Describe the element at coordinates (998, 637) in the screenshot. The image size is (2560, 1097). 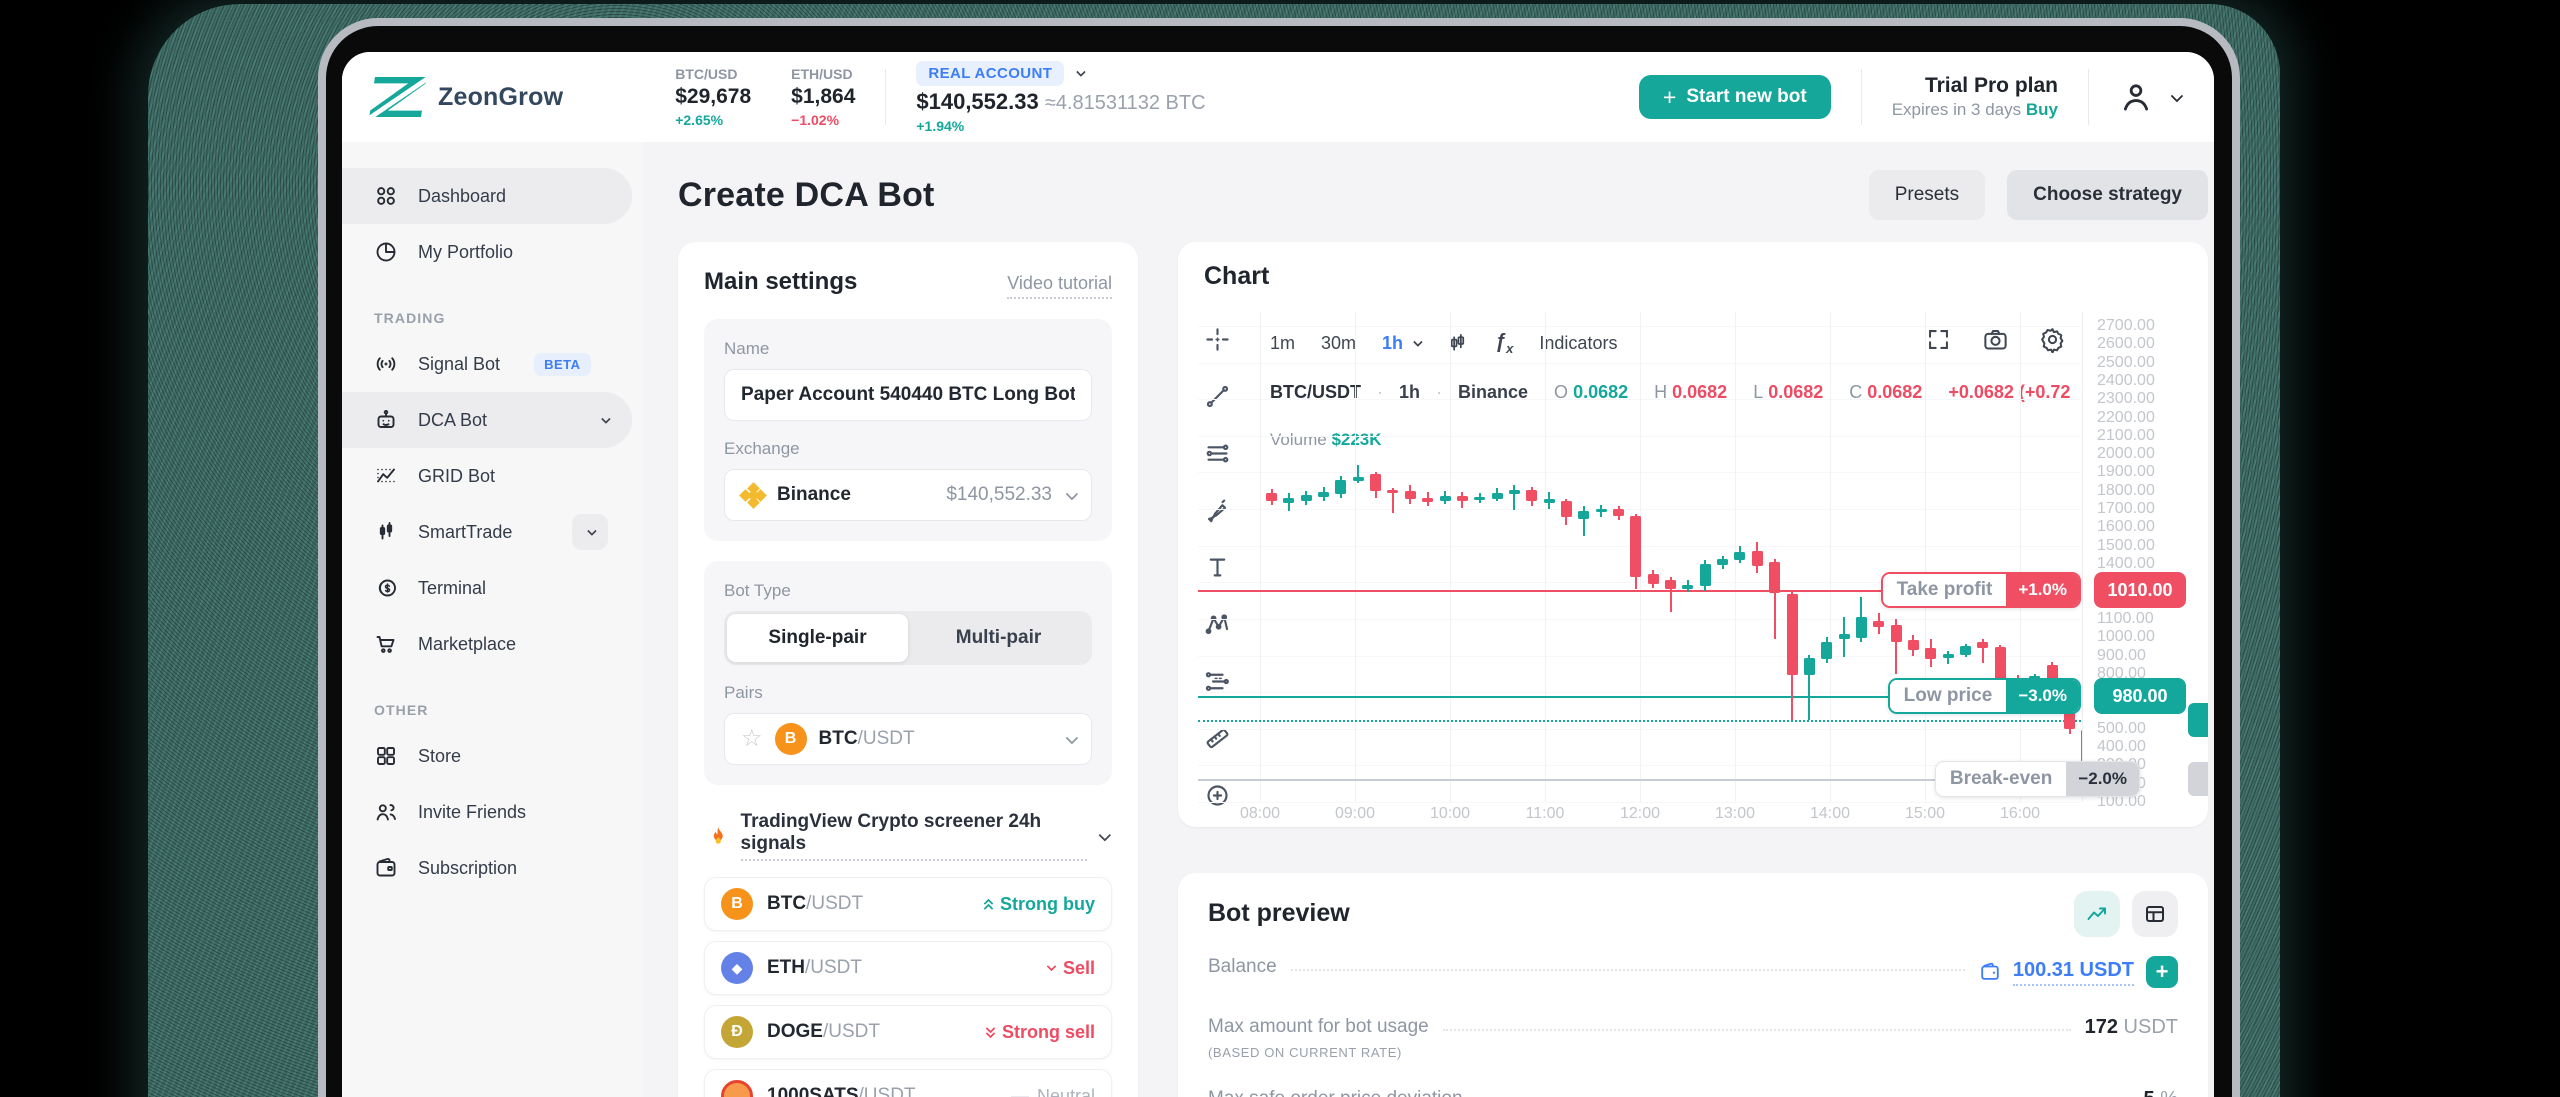
I see `bot-type-multi-pair: Multi-pair` at that location.